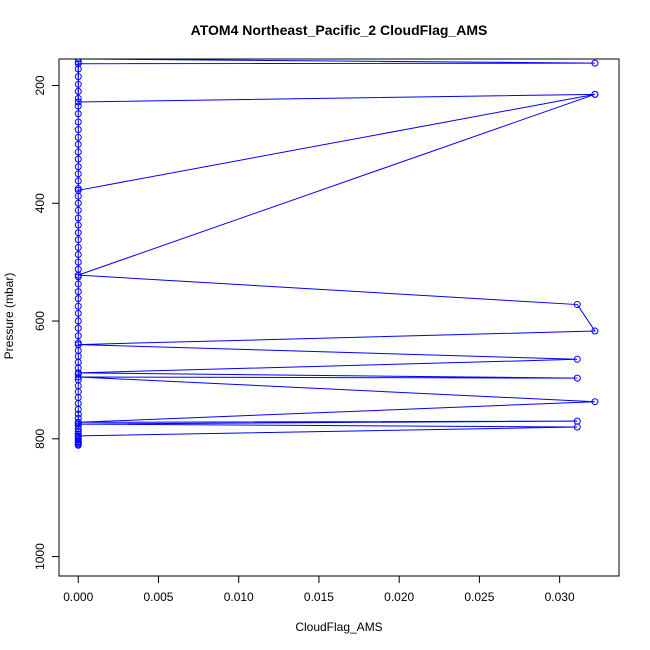  Describe the element at coordinates (338, 627) in the screenshot. I see `x-axis-label: CloudFlag_AMS` at that location.